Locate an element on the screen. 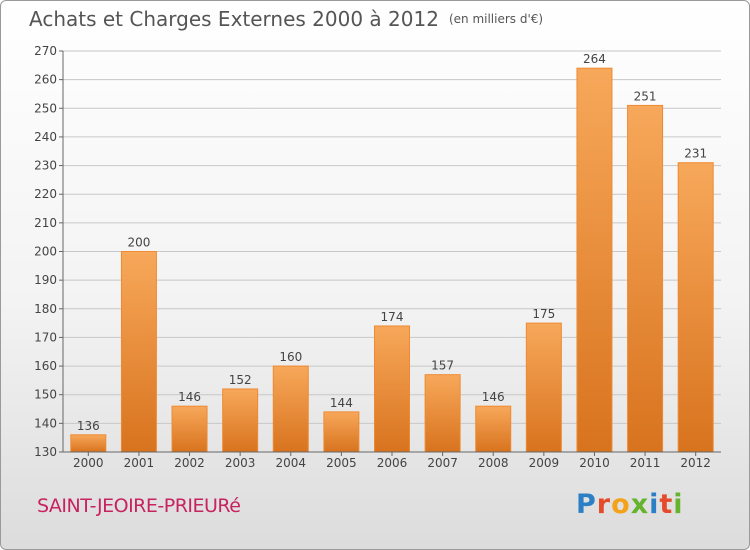 The width and height of the screenshot is (750, 550). bar-2005 is located at coordinates (341, 432).